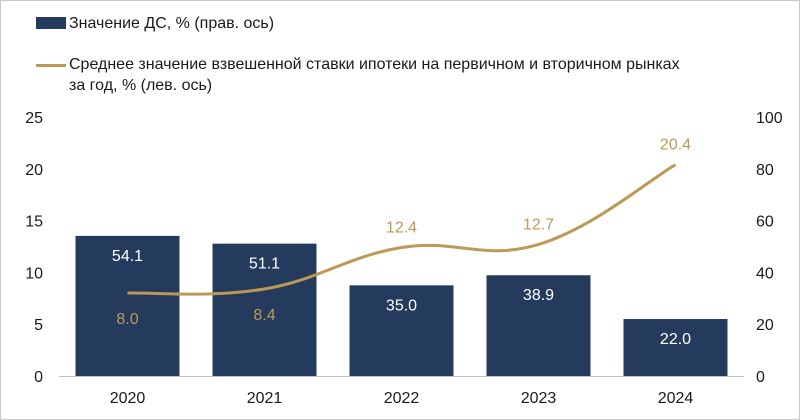 The width and height of the screenshot is (800, 420). I want to click on bar-data-label: 22.0, so click(675, 339).